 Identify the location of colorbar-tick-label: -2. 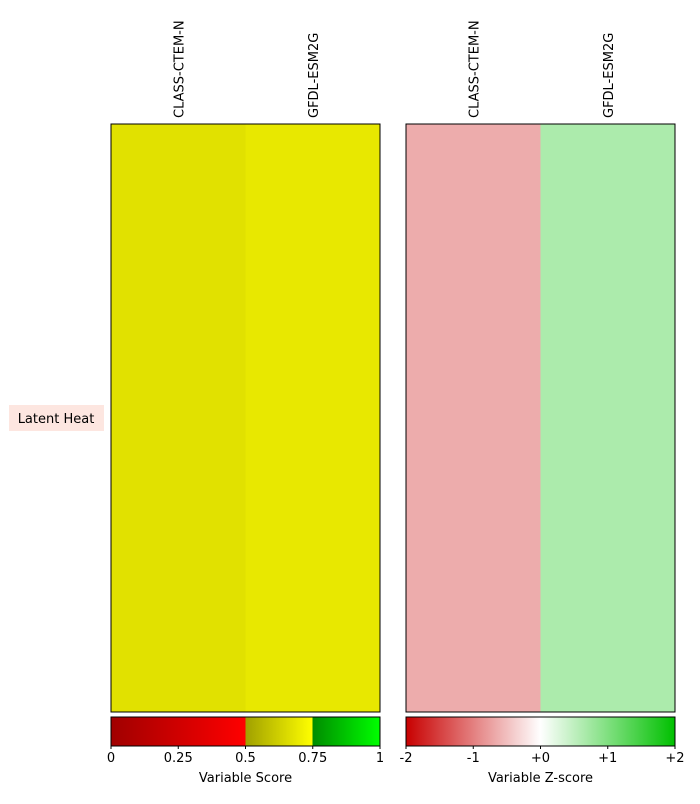
(406, 758).